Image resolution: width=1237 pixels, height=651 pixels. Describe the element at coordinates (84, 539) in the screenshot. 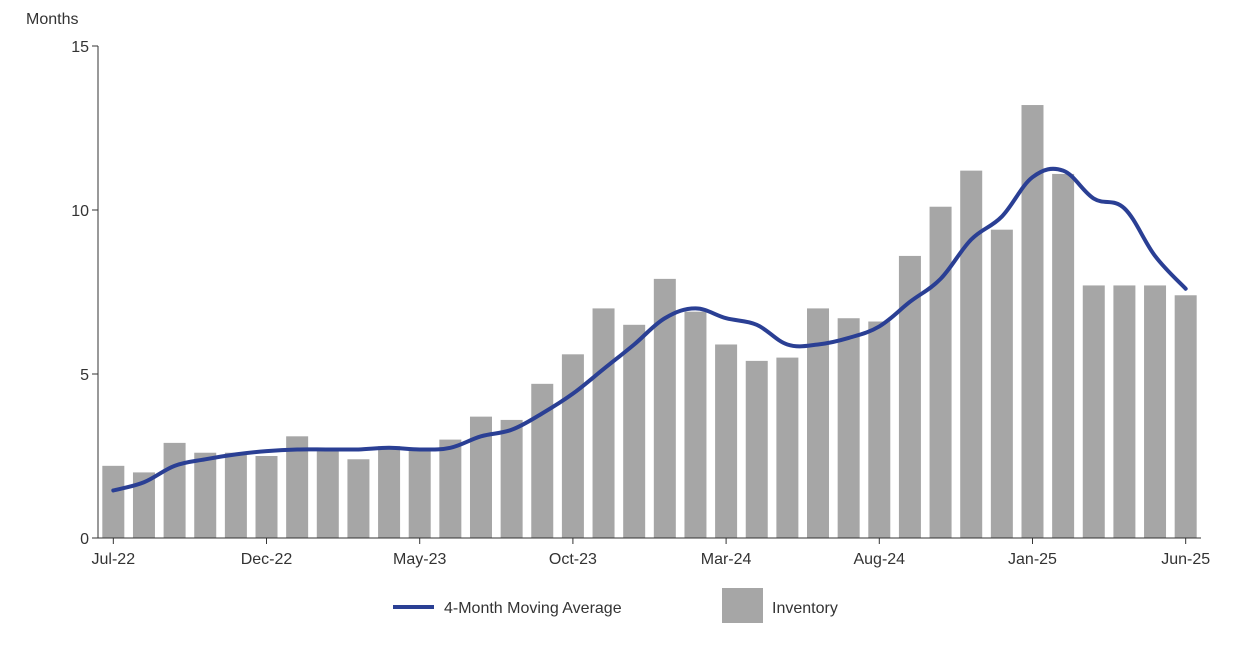

I see `y-tick-label: 0` at that location.